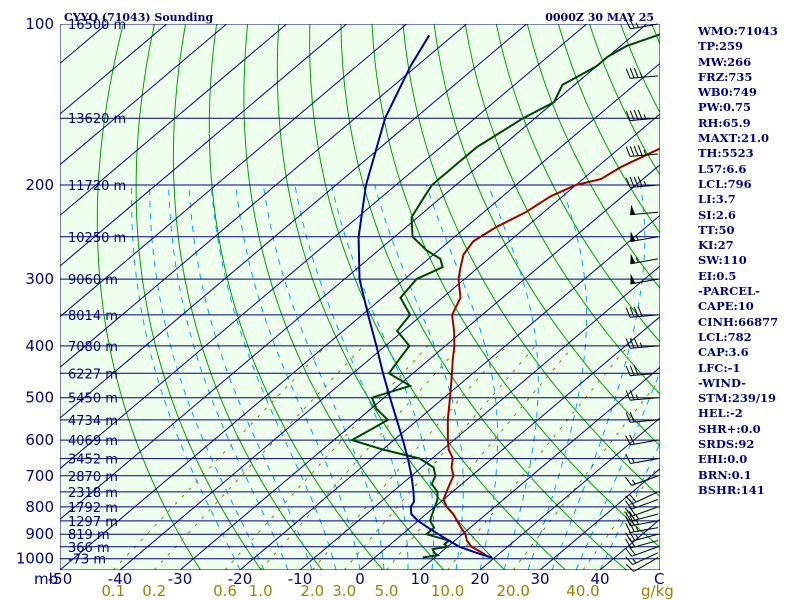 Image resolution: width=800 pixels, height=600 pixels. I want to click on mixing-ratio-tick-label: 0.1, so click(113, 591).